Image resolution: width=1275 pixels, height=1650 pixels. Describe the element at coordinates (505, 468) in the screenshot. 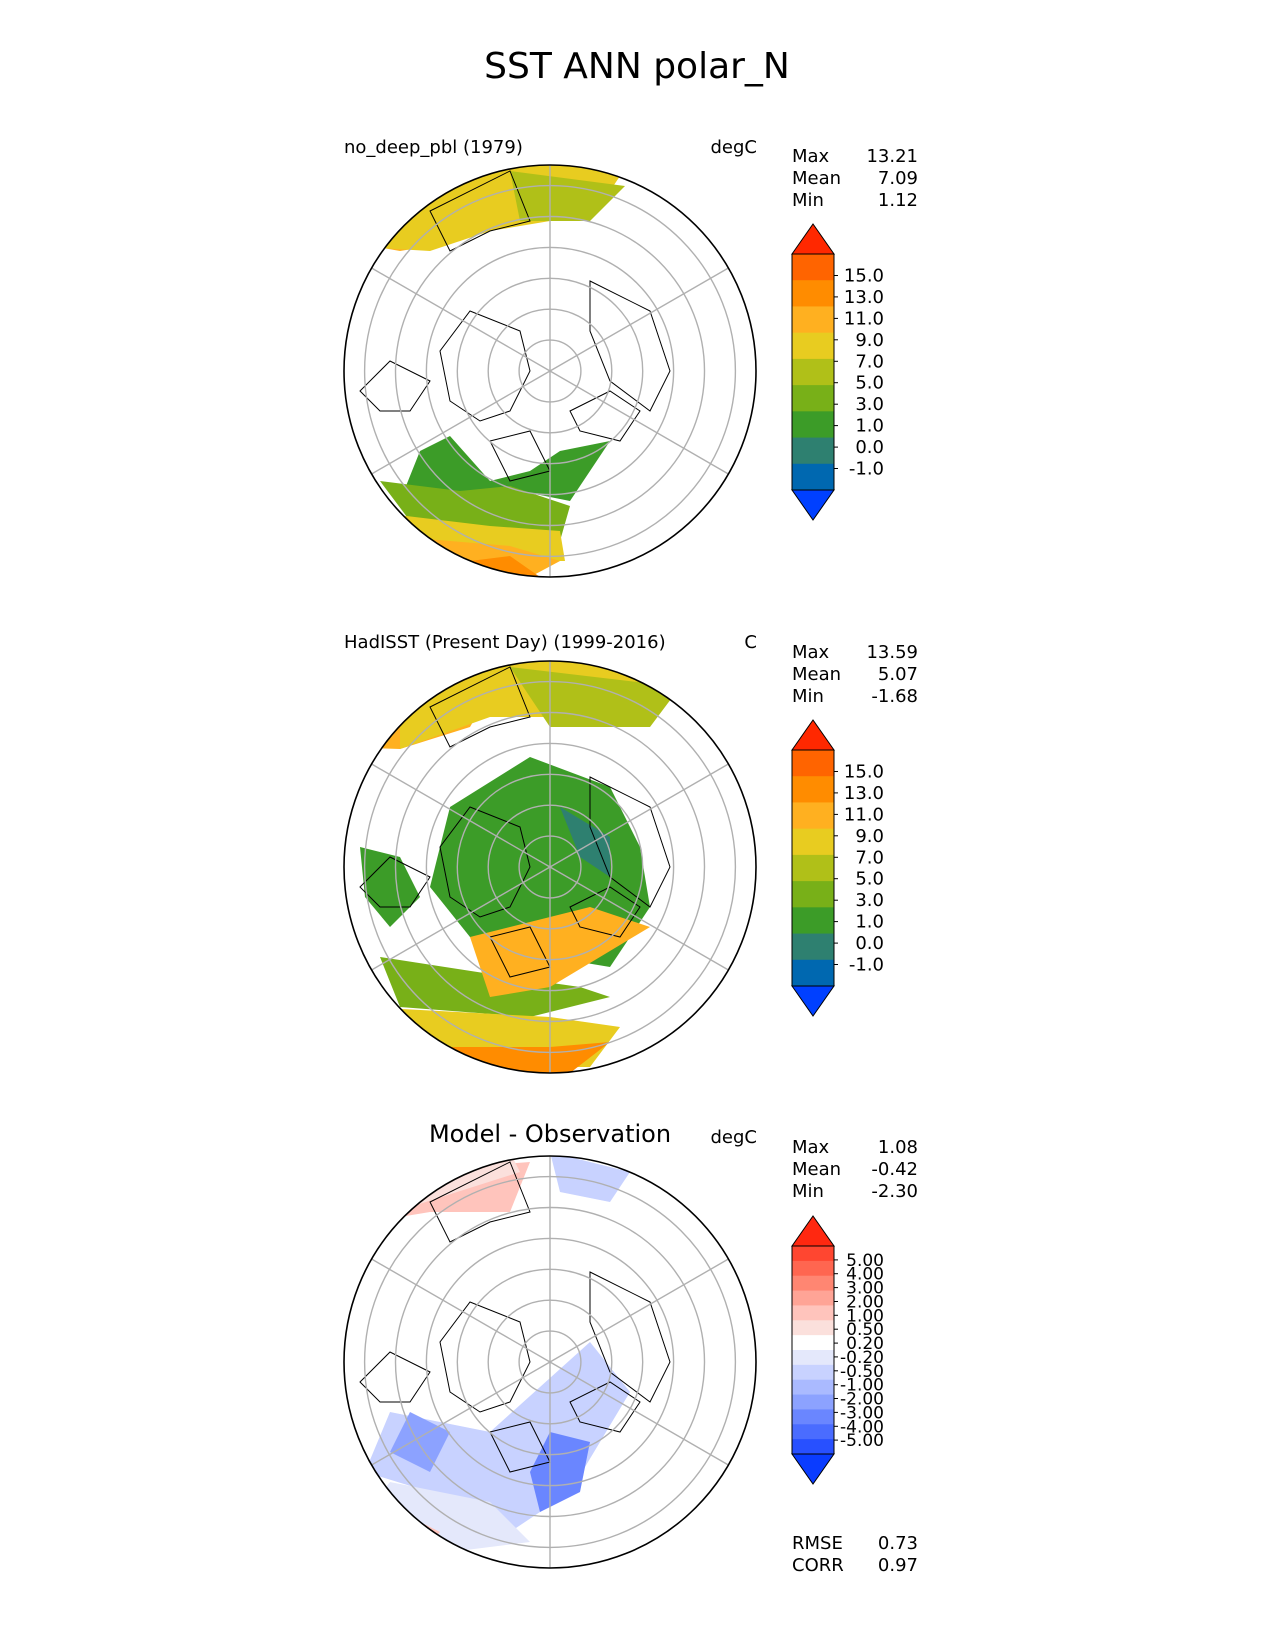

I see `atlantic-north-field` at that location.